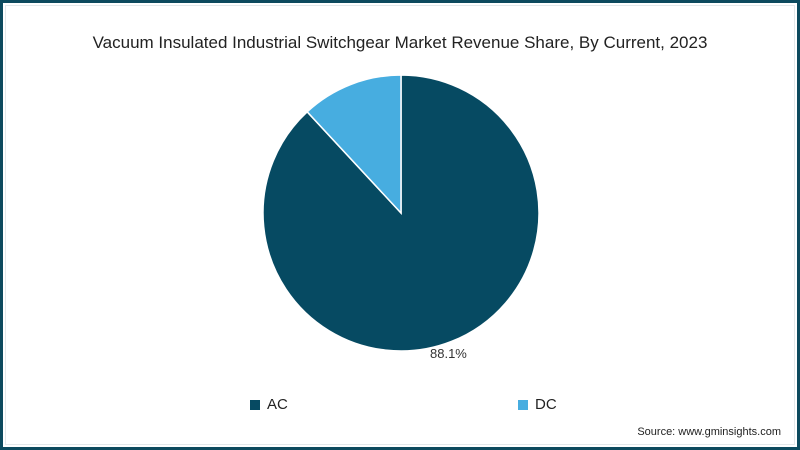  Describe the element at coordinates (354, 144) in the screenshot. I see `pie-slice-dc` at that location.